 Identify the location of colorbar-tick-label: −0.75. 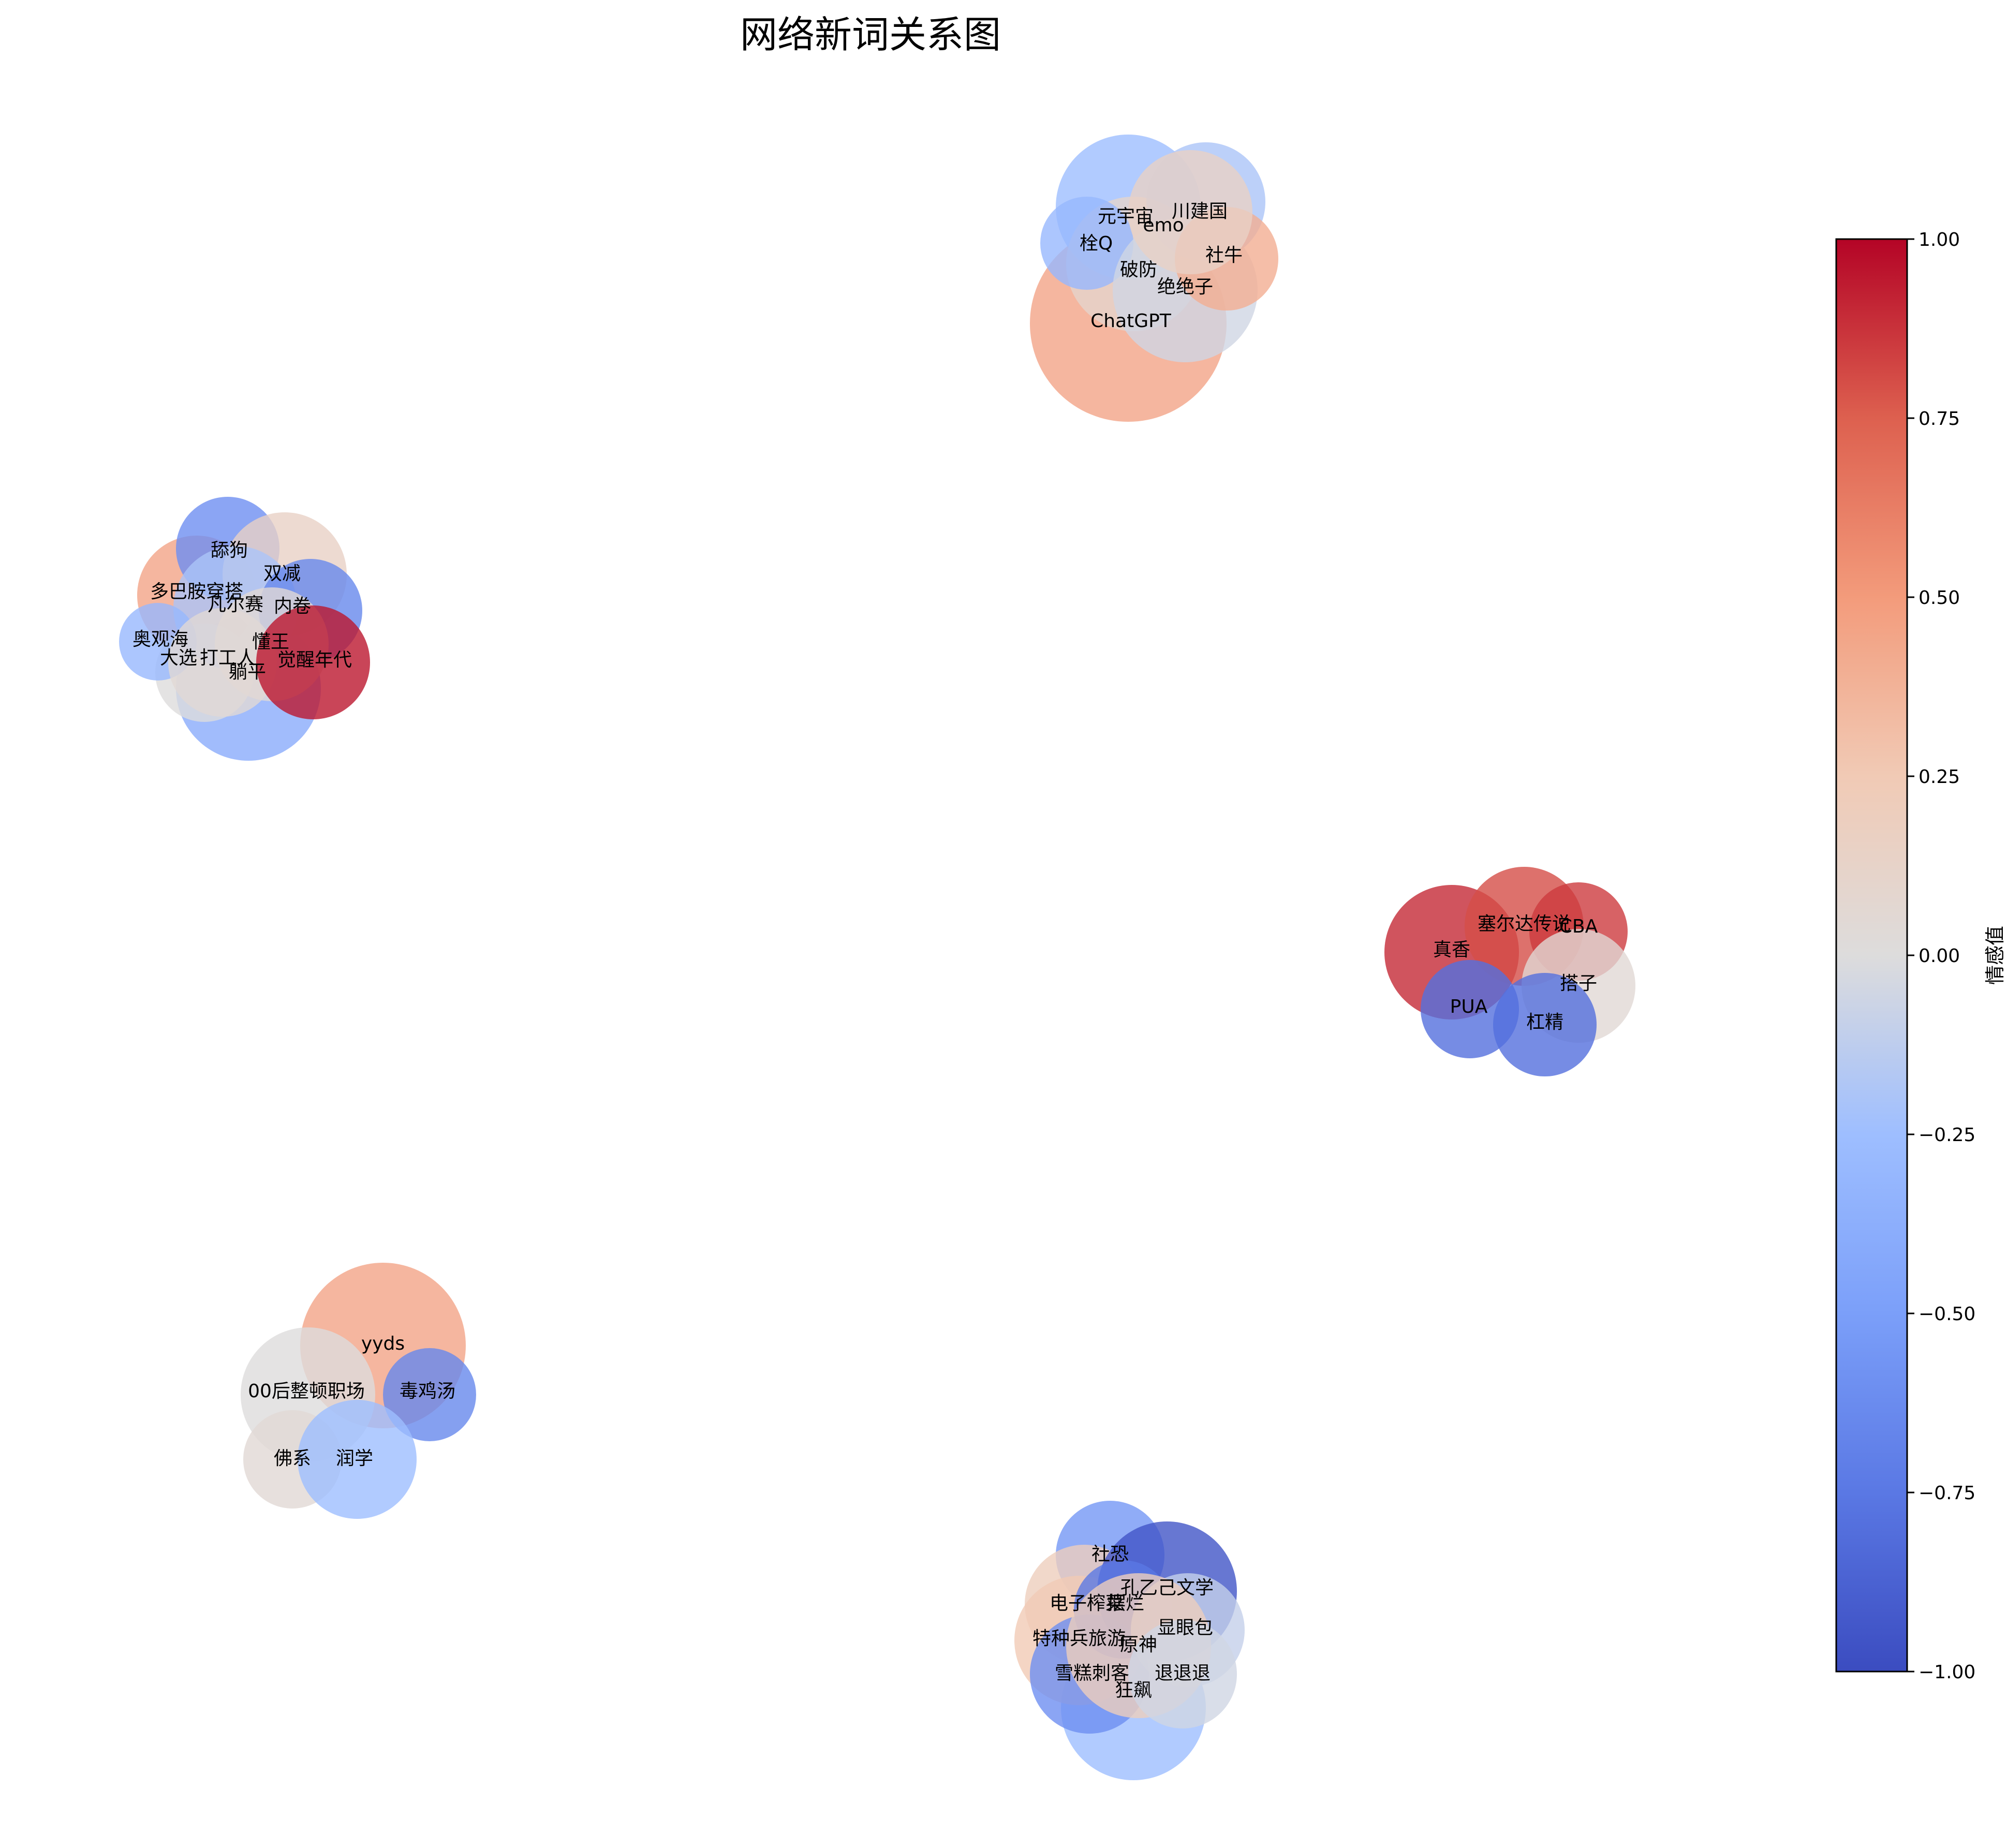
(1947, 1493).